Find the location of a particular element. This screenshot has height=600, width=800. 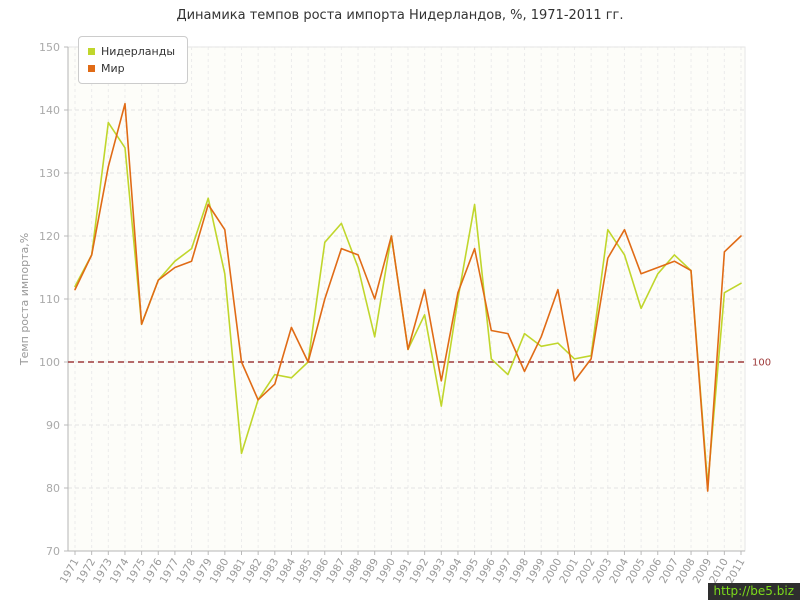

legend-marker-world is located at coordinates (91, 68).